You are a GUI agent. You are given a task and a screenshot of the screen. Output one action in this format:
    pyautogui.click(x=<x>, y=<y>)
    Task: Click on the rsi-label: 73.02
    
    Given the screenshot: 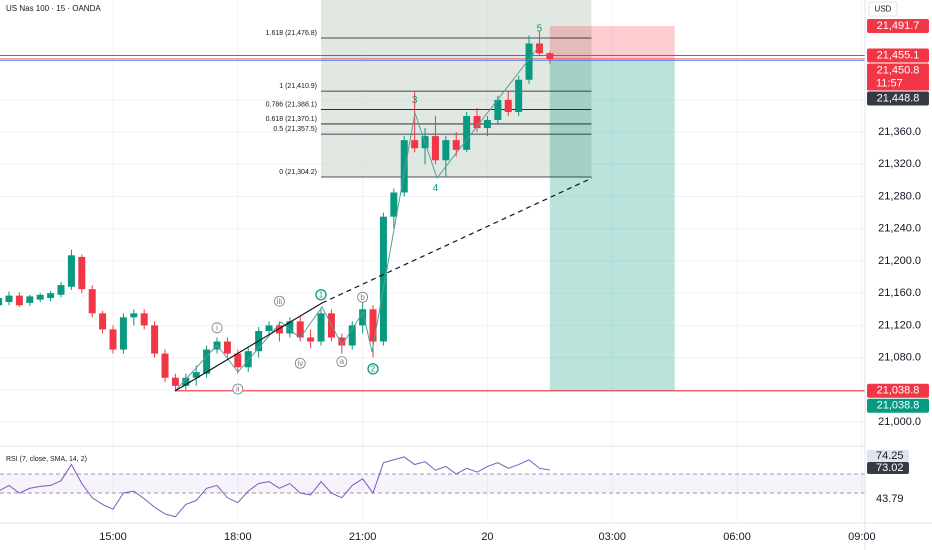 What is the action you would take?
    pyautogui.click(x=890, y=468)
    